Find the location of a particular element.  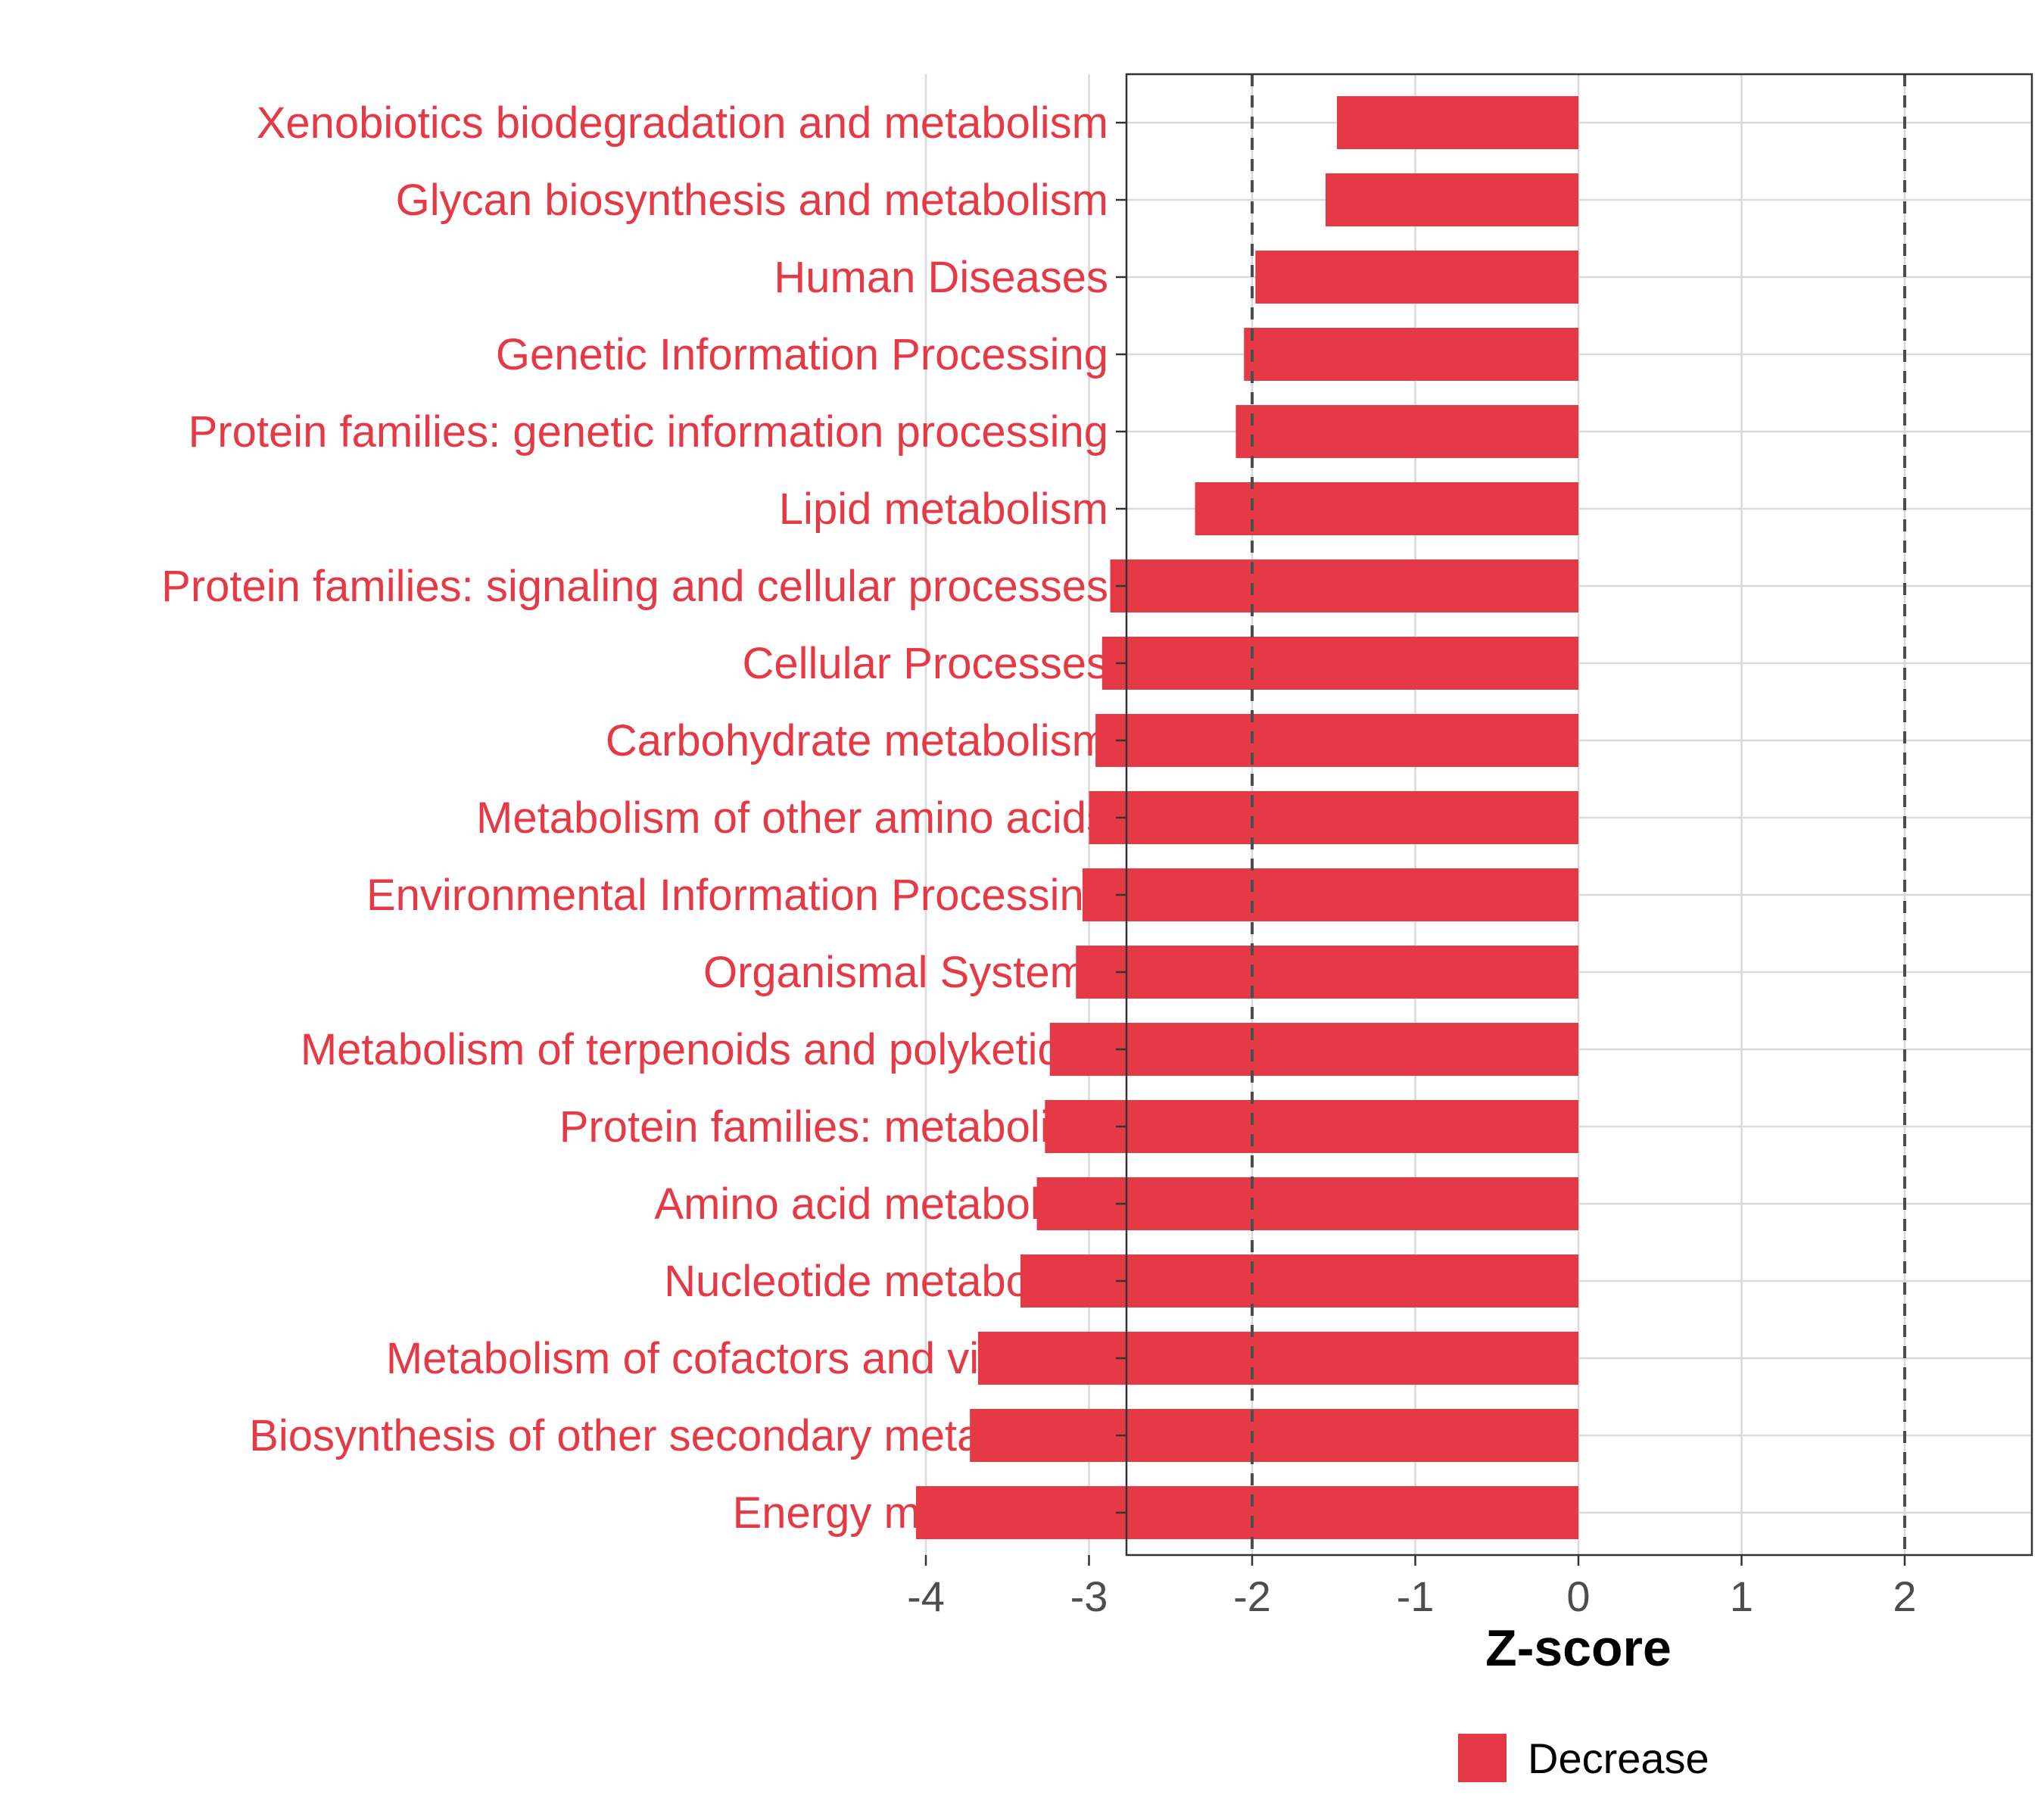

x-tick-label: -2 is located at coordinates (1252, 1596).